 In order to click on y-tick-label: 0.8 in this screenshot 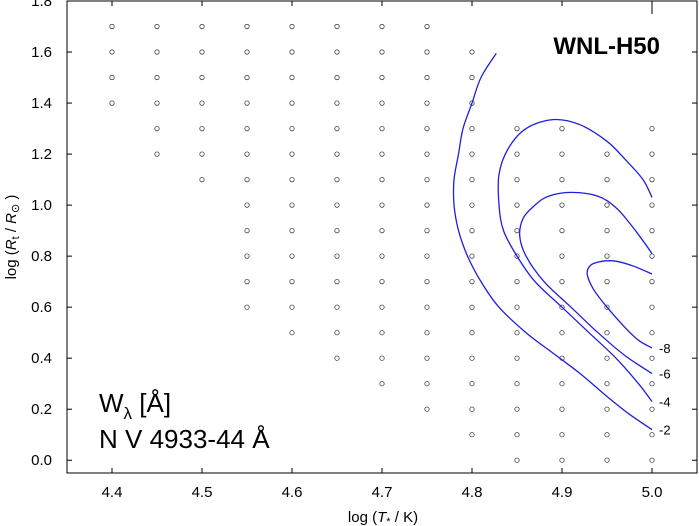, I will do `click(41, 256)`.